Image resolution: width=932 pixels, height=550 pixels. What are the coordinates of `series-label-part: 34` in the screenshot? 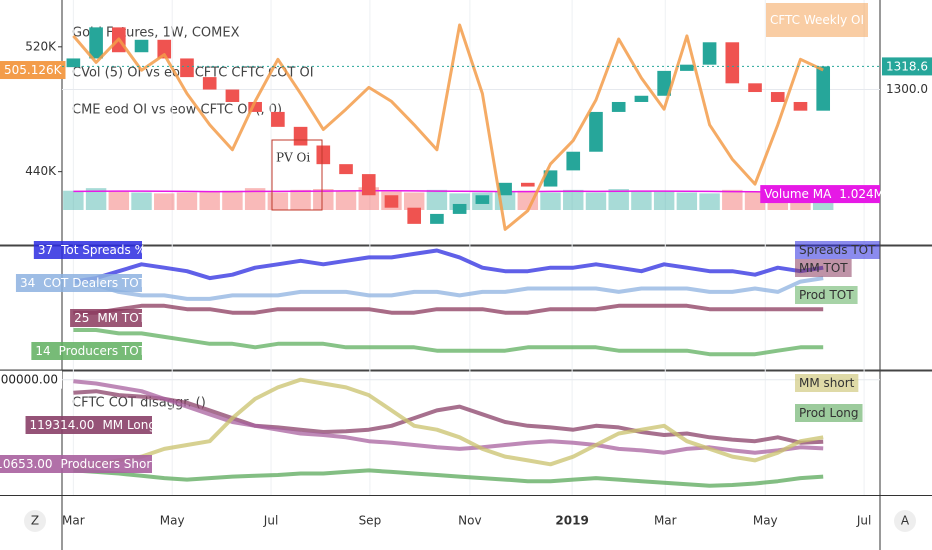 It's located at (27, 283).